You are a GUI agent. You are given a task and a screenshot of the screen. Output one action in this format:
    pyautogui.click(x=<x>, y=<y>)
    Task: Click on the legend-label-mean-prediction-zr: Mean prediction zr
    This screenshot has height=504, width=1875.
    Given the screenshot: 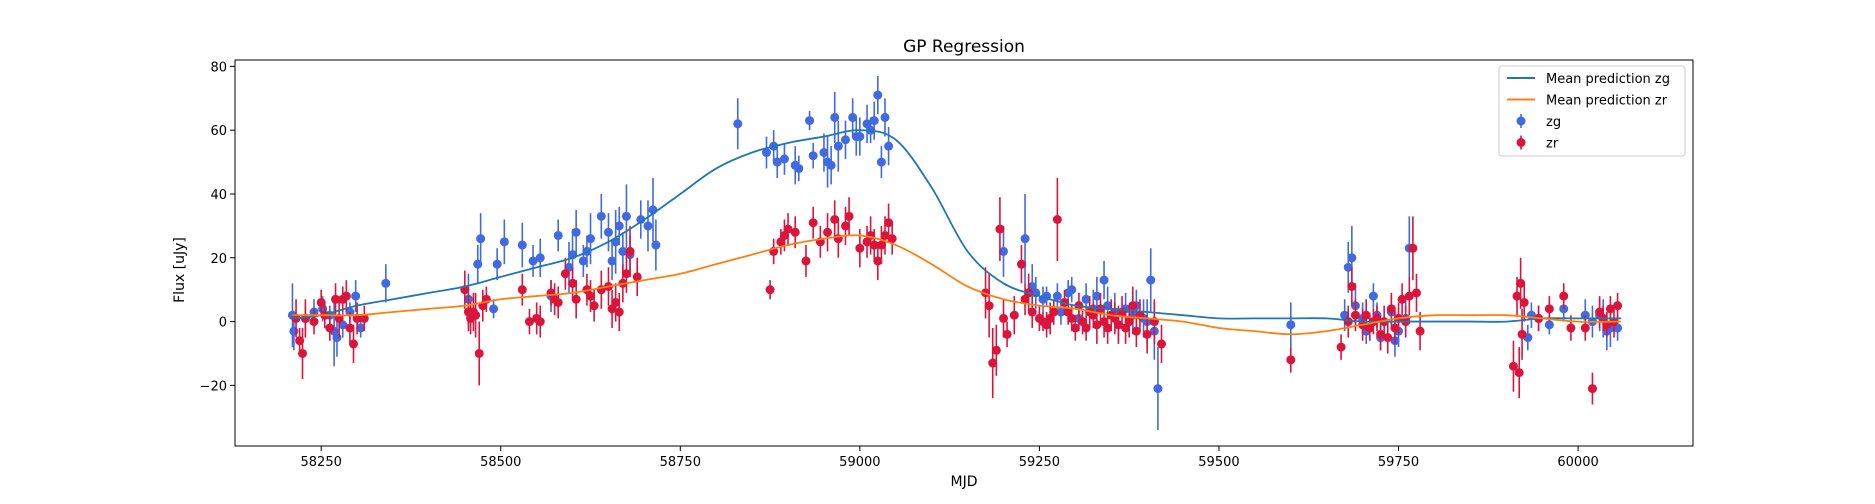 What is the action you would take?
    pyautogui.click(x=1607, y=101)
    